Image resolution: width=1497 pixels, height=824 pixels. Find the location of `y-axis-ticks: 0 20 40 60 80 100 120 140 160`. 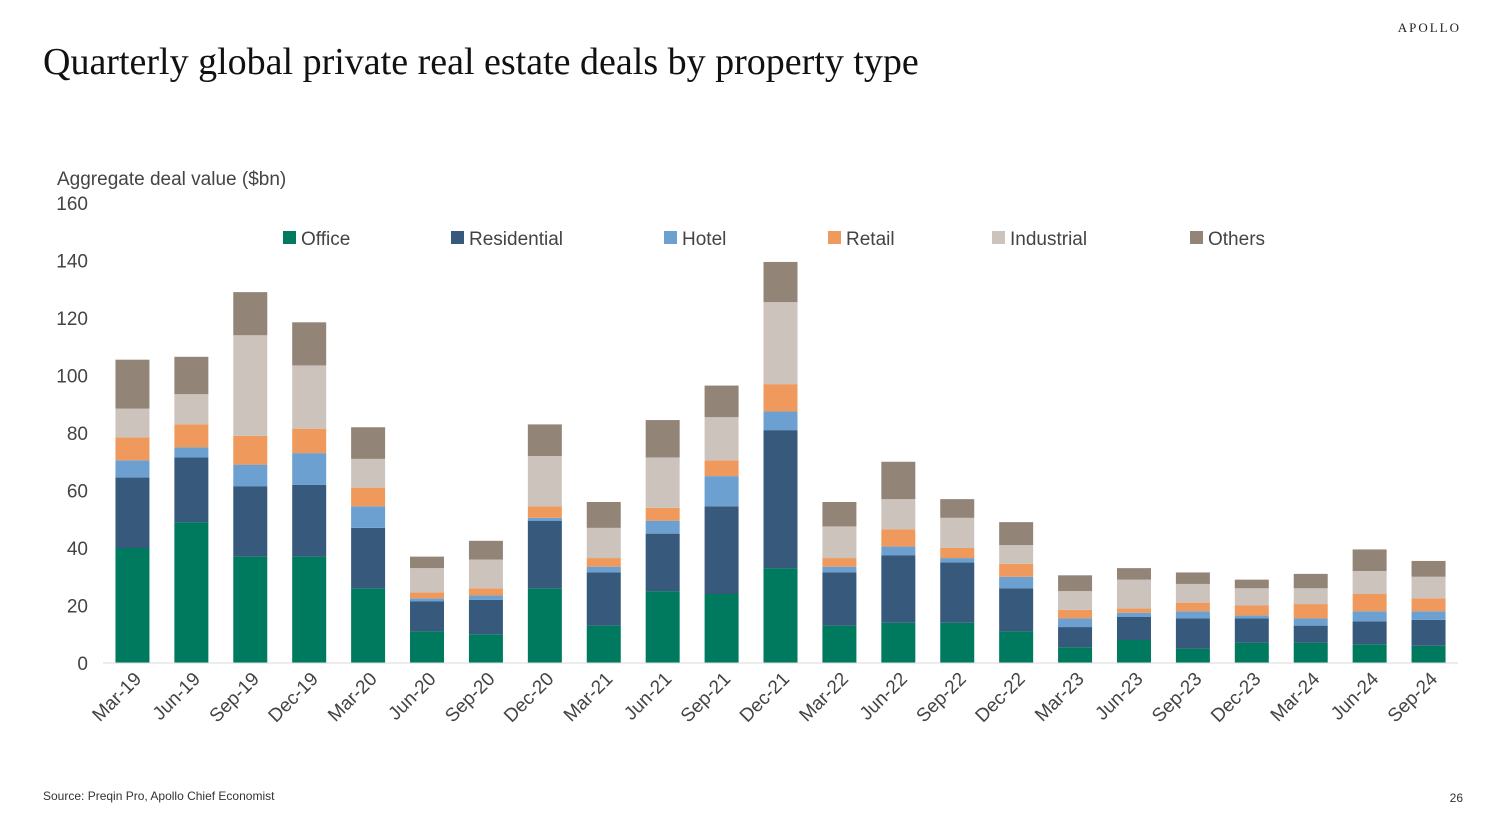

y-axis-ticks: 0 20 40 60 80 100 120 140 160 is located at coordinates (72, 434).